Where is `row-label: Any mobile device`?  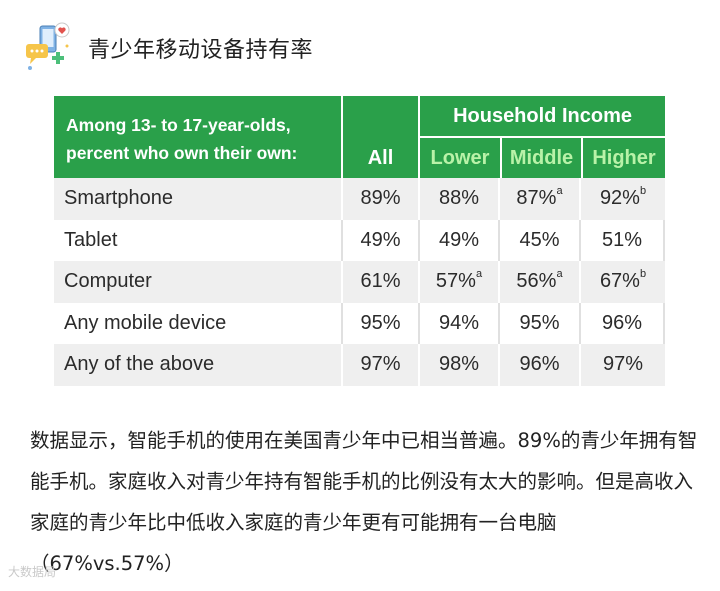
row-label: Any mobile device is located at coordinates (198, 323).